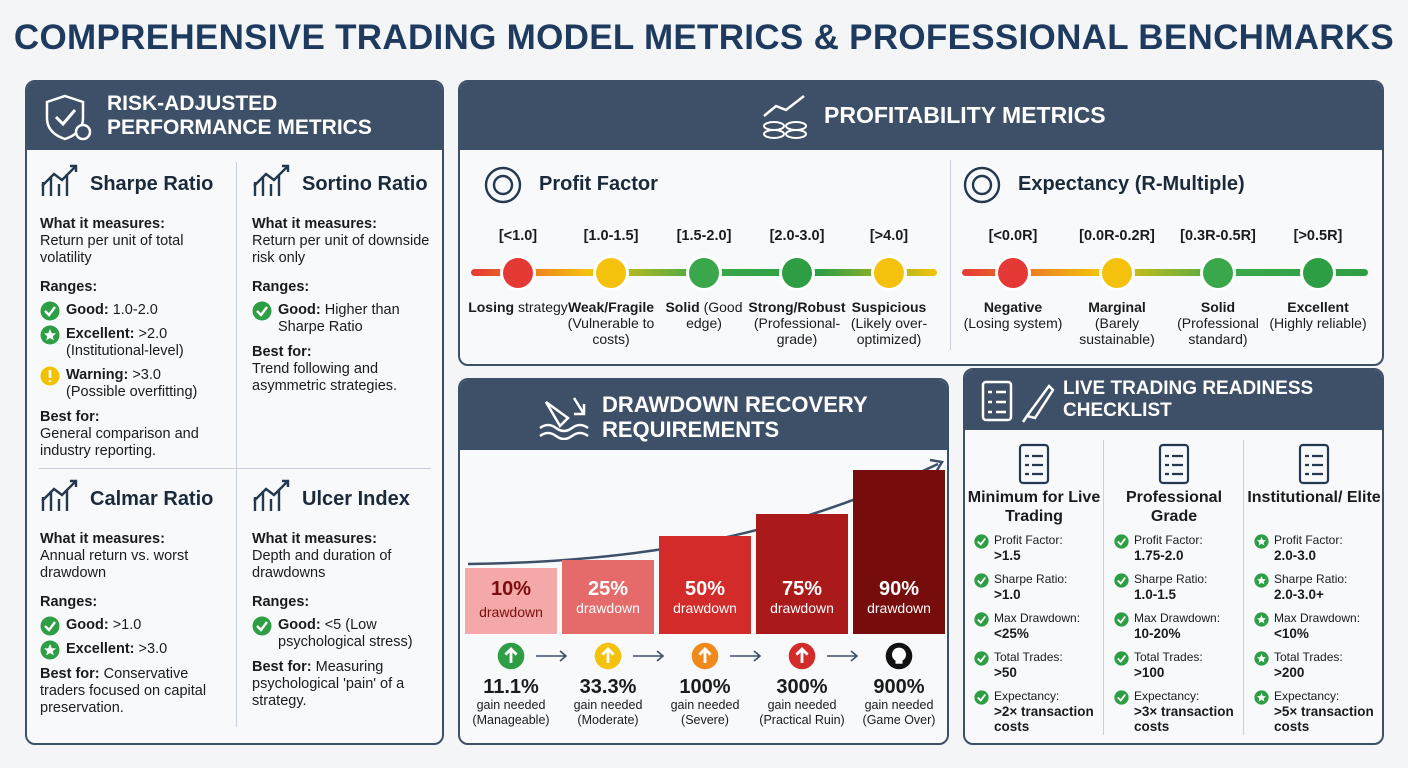 The width and height of the screenshot is (1408, 768). I want to click on item-label: Expectancy:, so click(1027, 696).